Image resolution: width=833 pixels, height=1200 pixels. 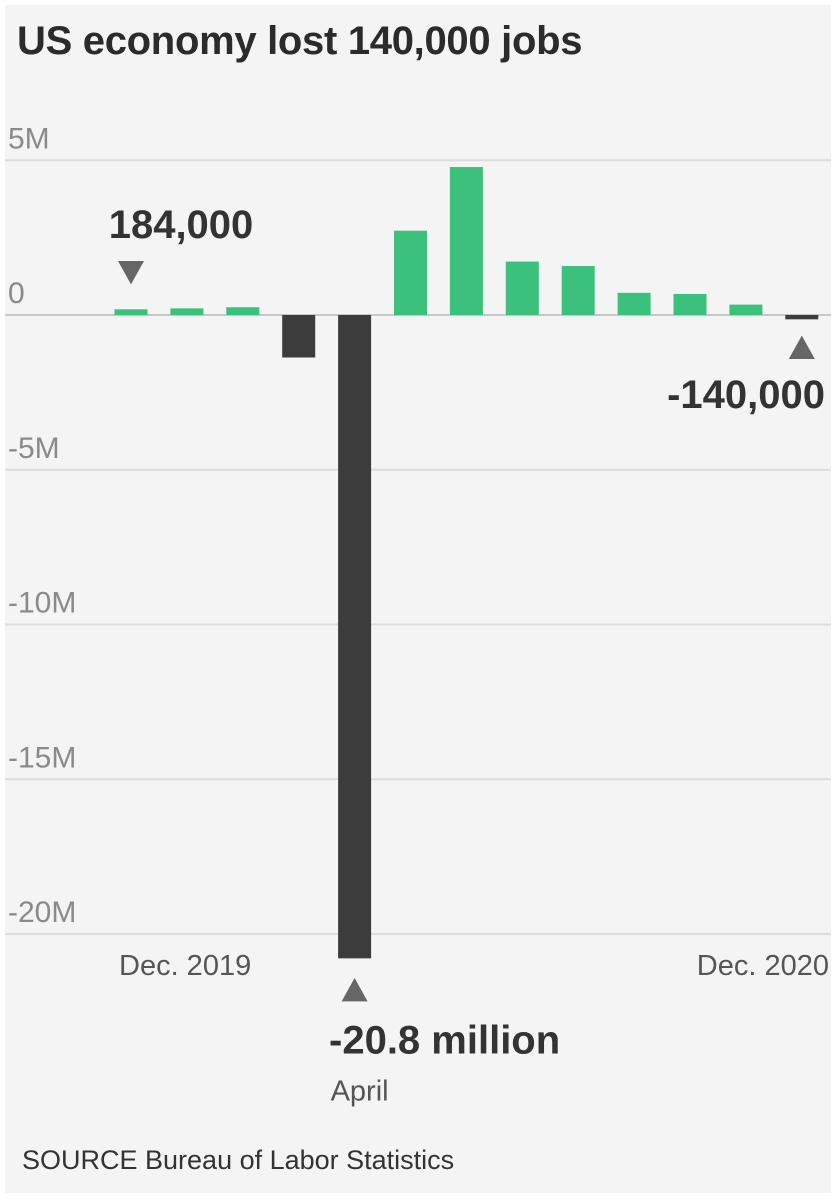 I want to click on x-category-label: Dec. 2019, so click(x=185, y=966).